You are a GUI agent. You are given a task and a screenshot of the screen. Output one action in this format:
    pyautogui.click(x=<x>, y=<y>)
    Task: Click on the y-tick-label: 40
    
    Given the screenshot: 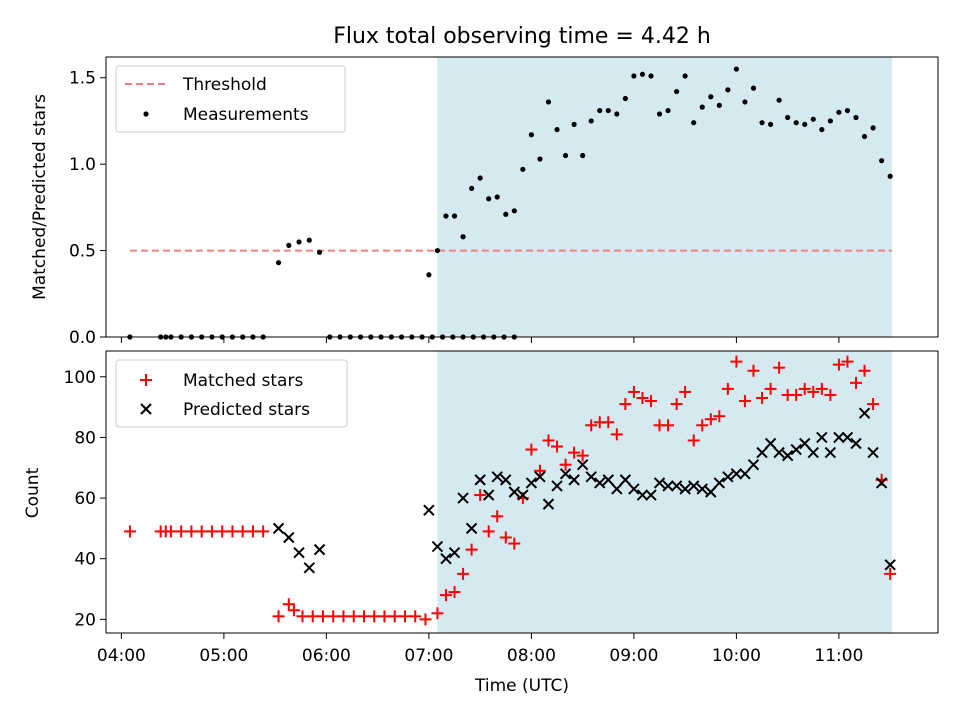 What is the action you would take?
    pyautogui.click(x=85, y=560)
    